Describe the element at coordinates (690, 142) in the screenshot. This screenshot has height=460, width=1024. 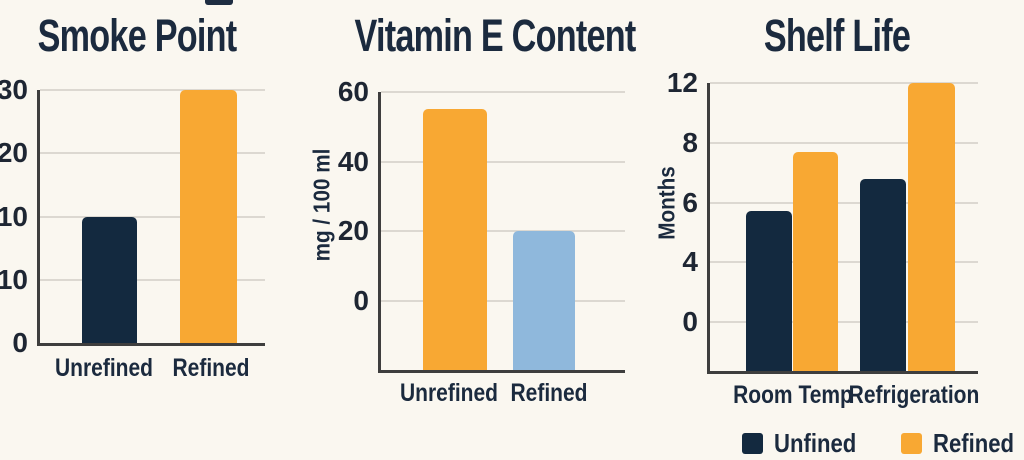
I see `y-tick-label: 8` at that location.